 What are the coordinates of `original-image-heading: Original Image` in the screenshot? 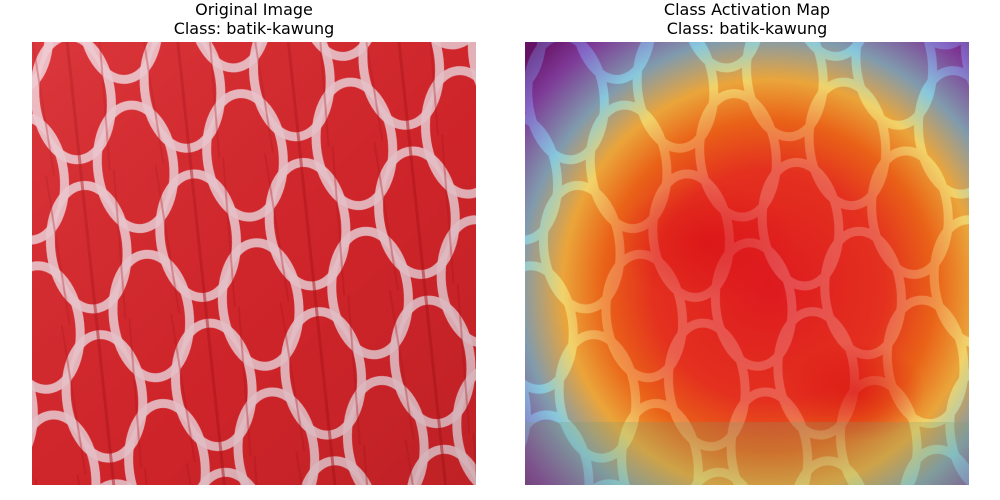 It's located at (254, 9).